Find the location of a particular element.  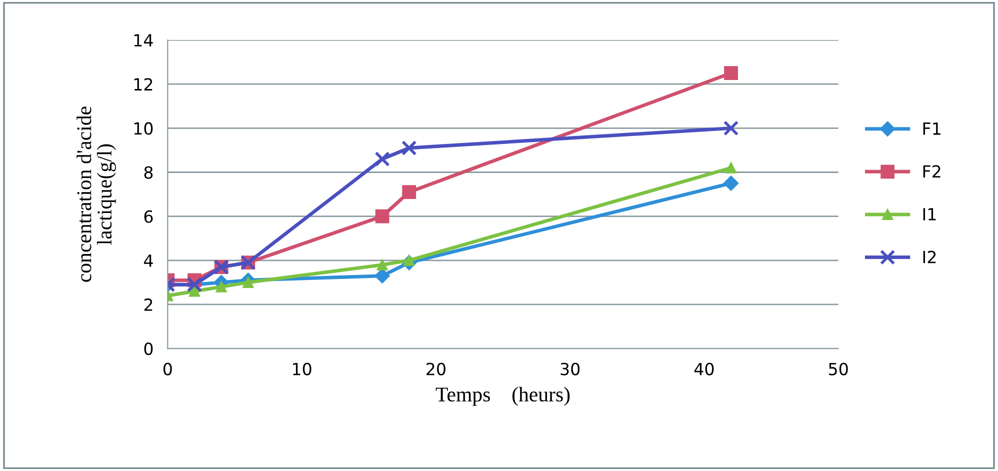

x-tick-label: 10 is located at coordinates (302, 369).